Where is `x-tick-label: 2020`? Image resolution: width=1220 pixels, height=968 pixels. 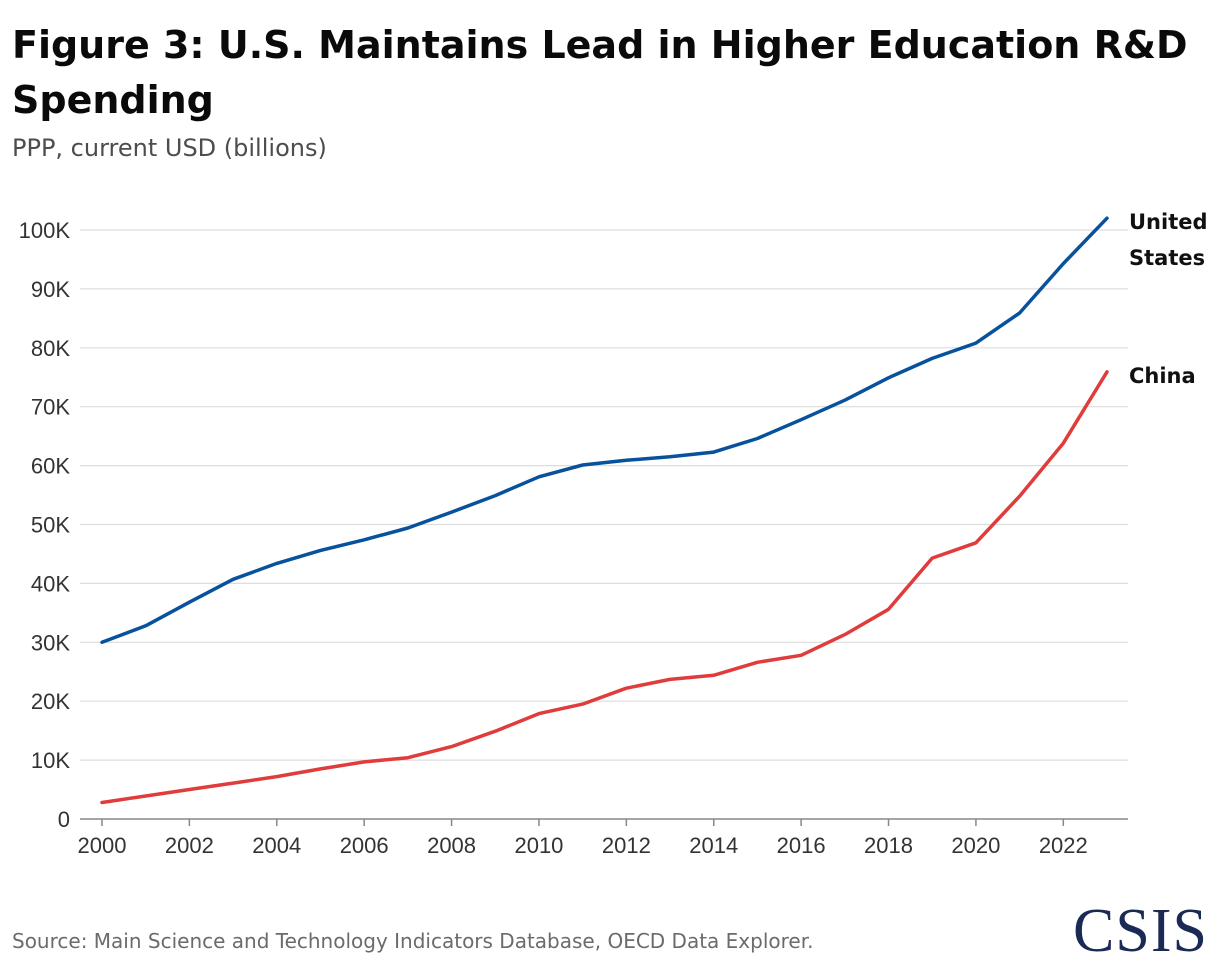
x-tick-label: 2020 is located at coordinates (975, 845).